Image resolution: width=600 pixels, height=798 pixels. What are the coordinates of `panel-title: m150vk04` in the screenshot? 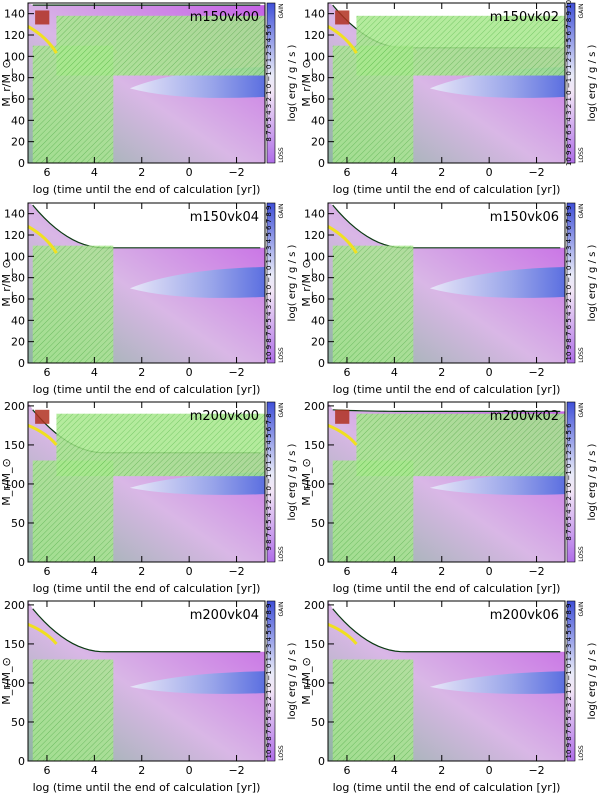 It's located at (224, 217).